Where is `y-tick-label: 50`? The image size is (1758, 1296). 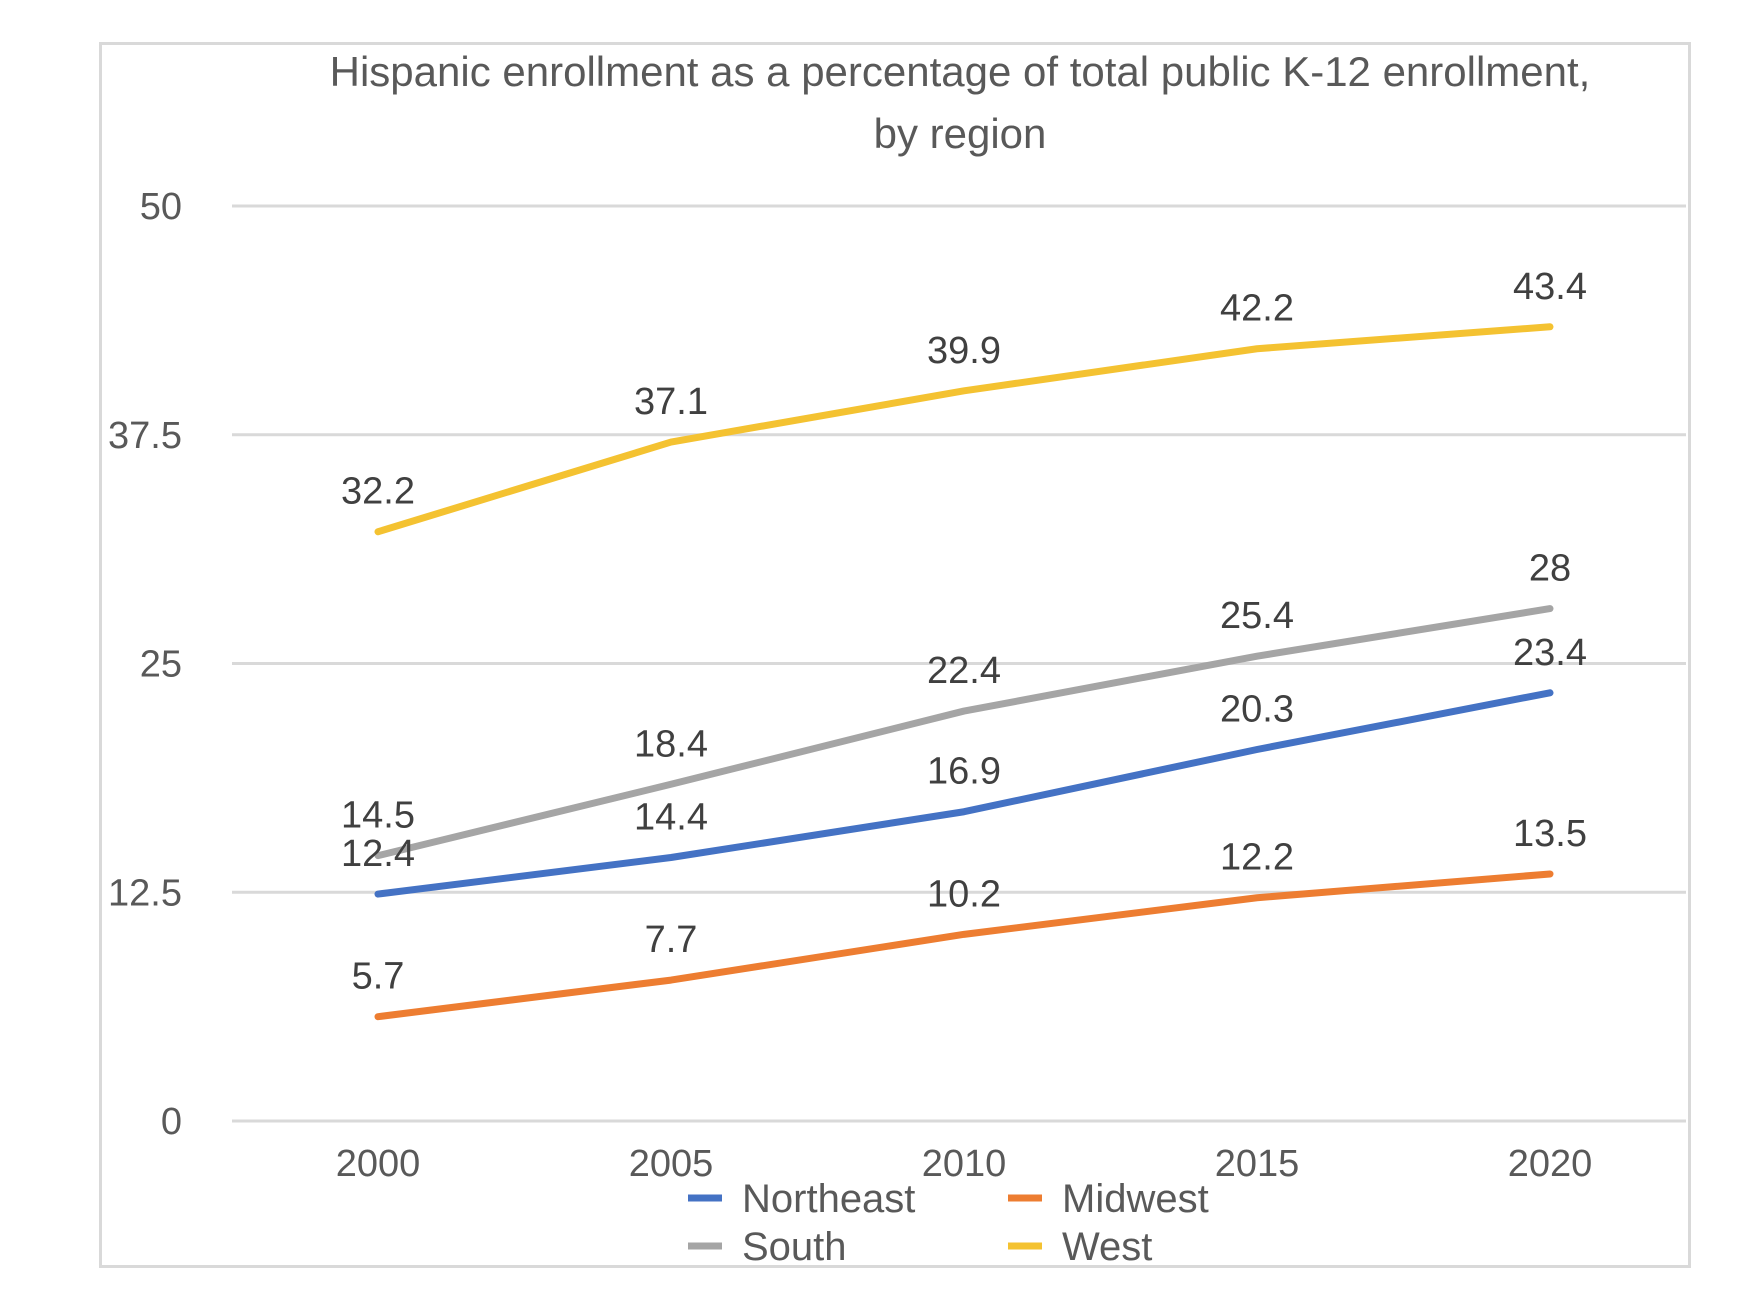
y-tick-label: 50 is located at coordinates (161, 207).